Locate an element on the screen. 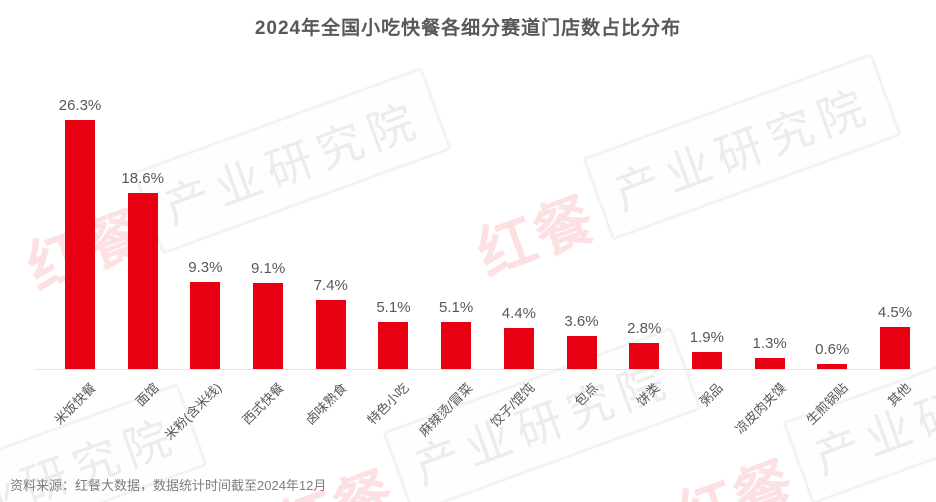 This screenshot has width=936, height=502. bar-category-label: 包点 is located at coordinates (586, 395).